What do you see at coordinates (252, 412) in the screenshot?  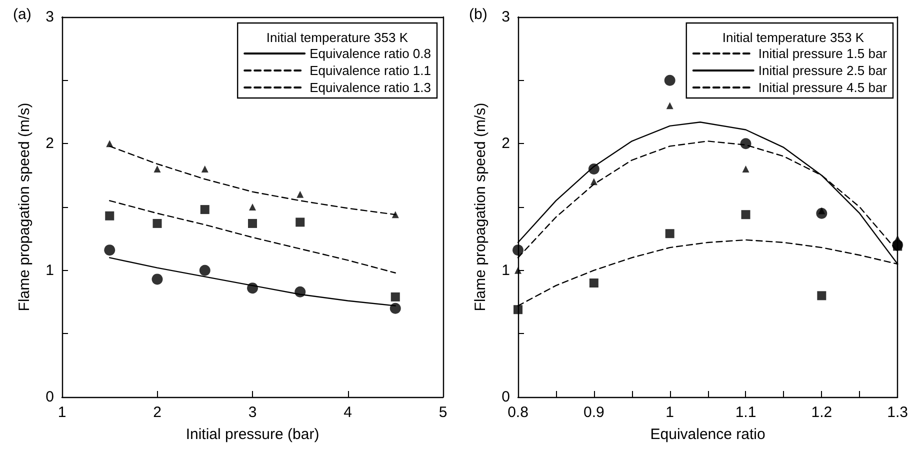 I see `x-tick-label: 3` at bounding box center [252, 412].